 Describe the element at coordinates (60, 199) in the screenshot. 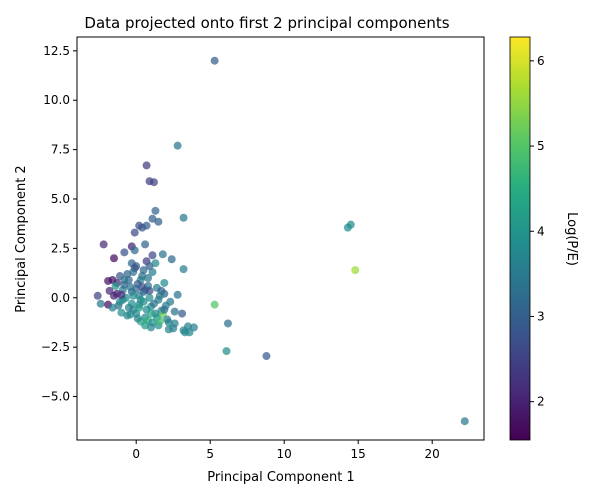

I see `y-tick-label: 5.0` at that location.